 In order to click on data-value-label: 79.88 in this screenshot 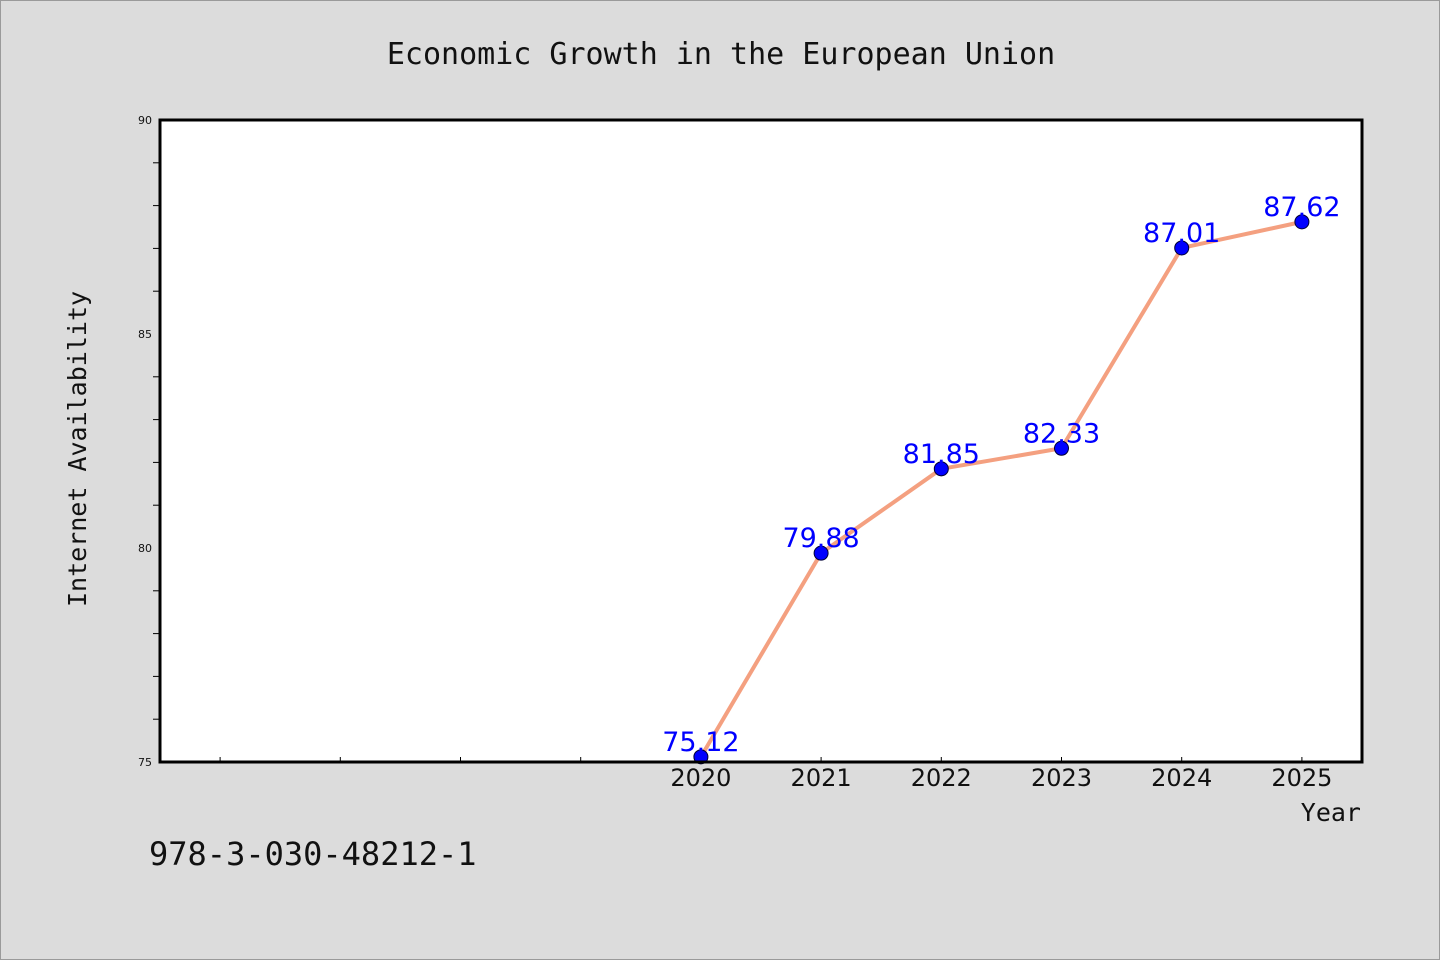, I will do `click(820, 538)`.